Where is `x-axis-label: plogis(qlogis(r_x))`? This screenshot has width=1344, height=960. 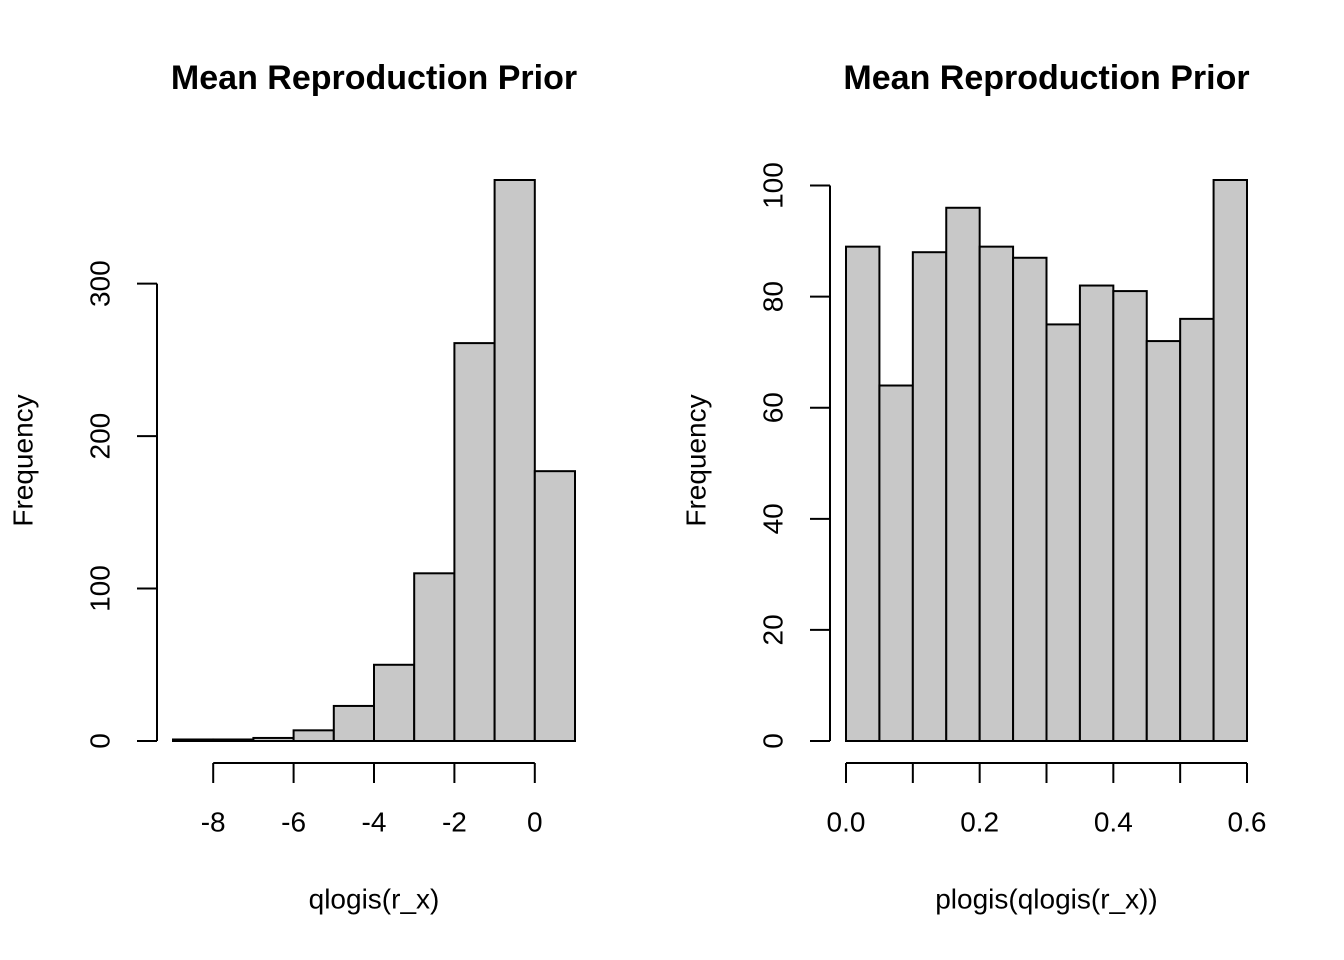
x-axis-label: plogis(qlogis(r_x)) is located at coordinates (1046, 898).